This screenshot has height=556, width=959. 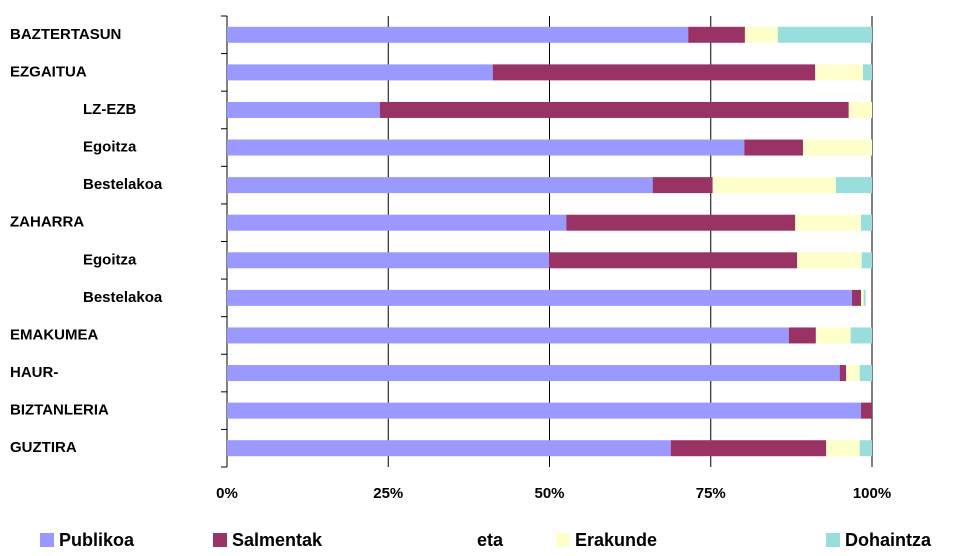 What do you see at coordinates (48, 71) in the screenshot?
I see `category-label: EZGAITUA` at bounding box center [48, 71].